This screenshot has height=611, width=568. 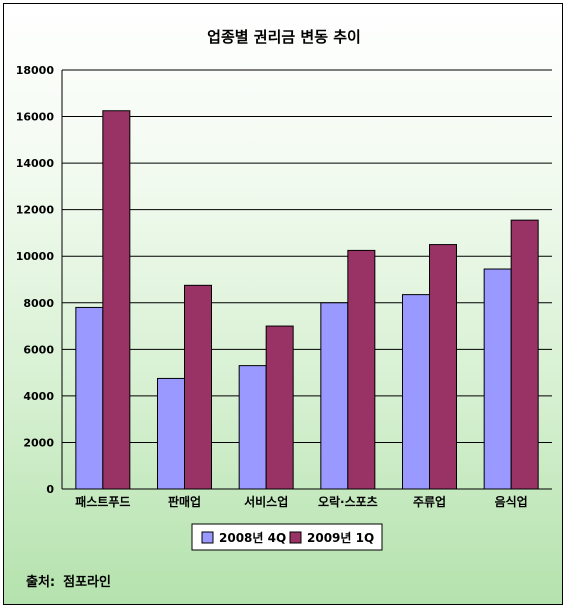 What do you see at coordinates (38, 396) in the screenshot?
I see `y-tick-label: 4000` at bounding box center [38, 396].